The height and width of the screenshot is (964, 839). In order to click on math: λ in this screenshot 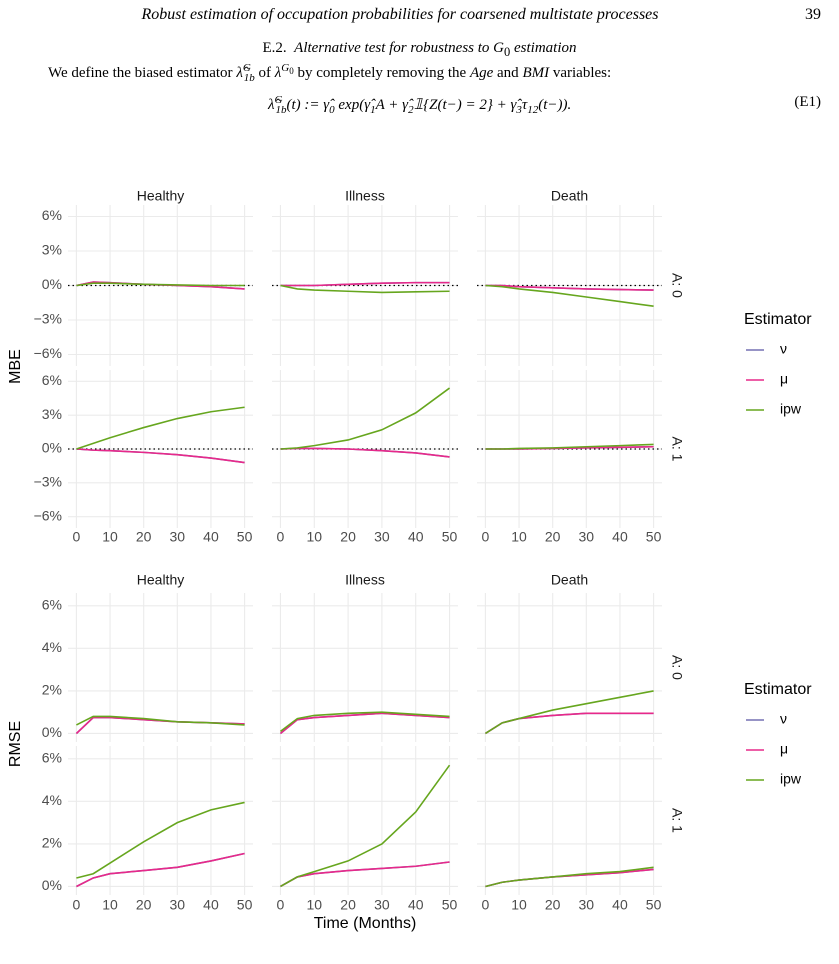, I will do `click(278, 73)`.